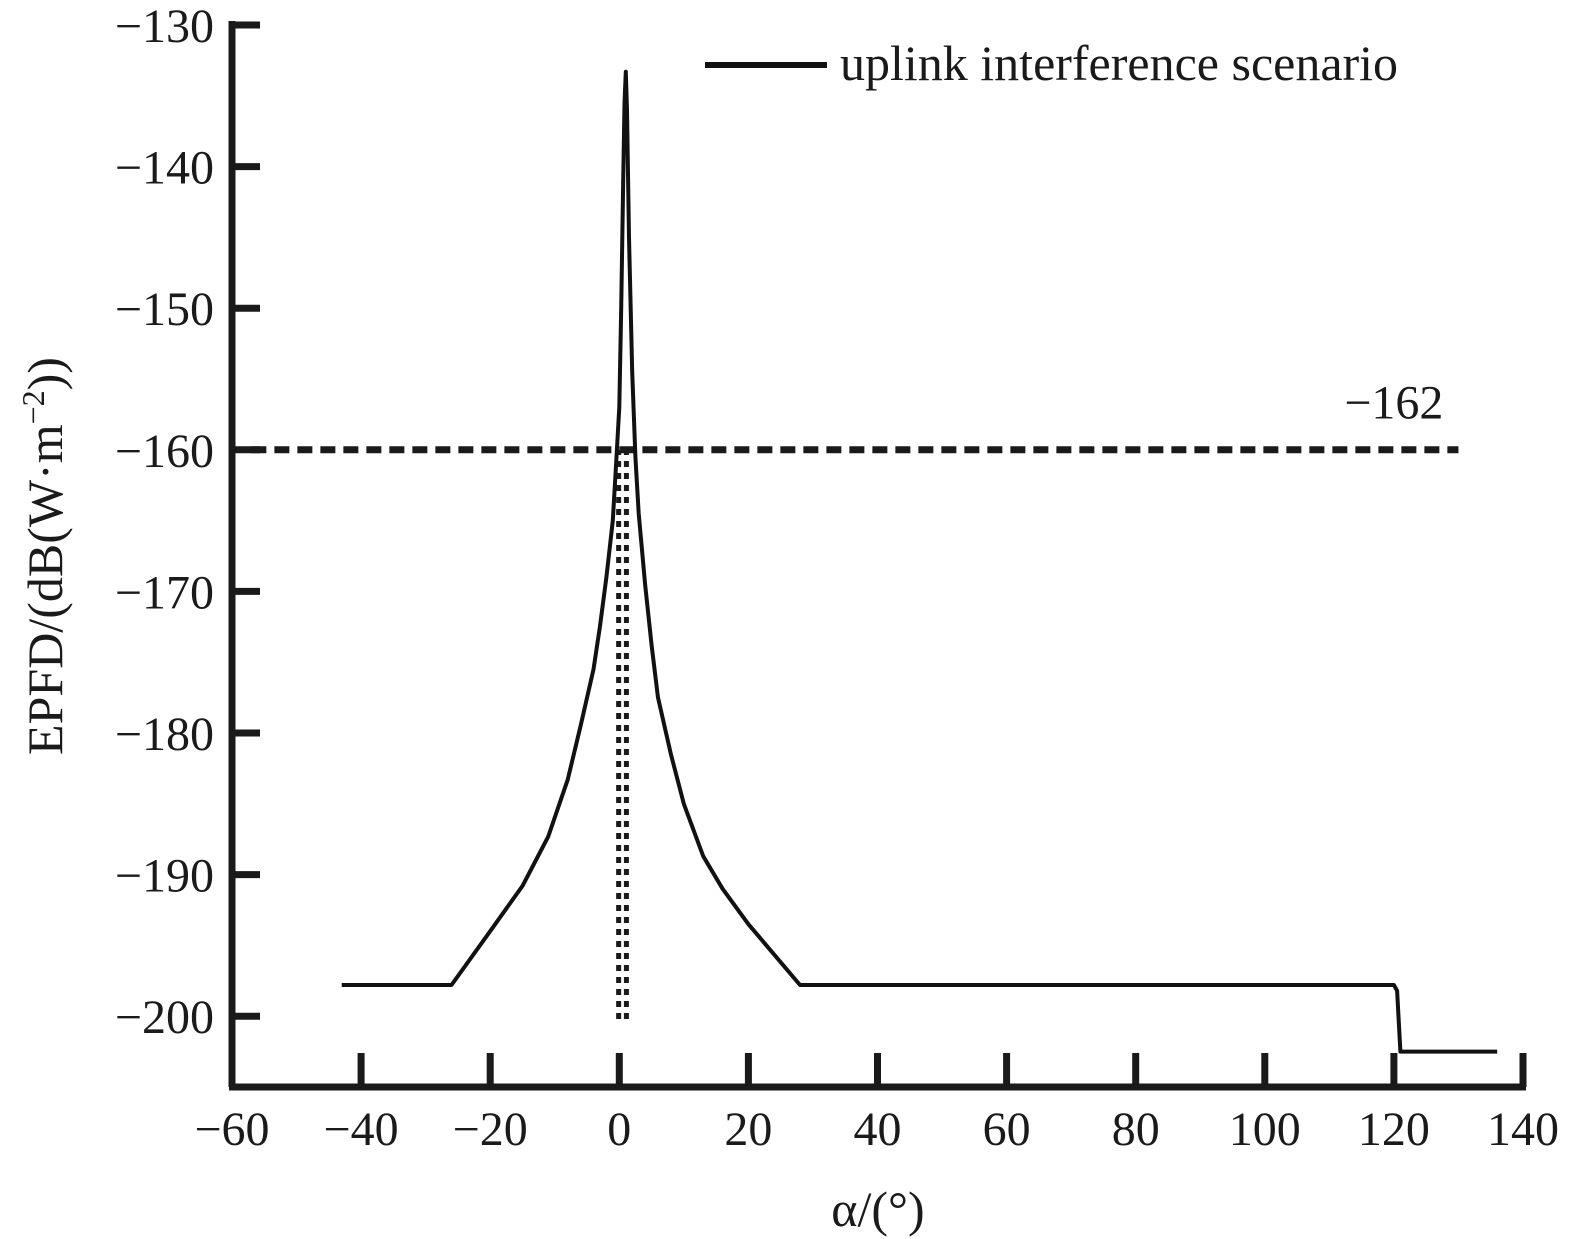  I want to click on x-tick-label: 120, so click(1394, 1129).